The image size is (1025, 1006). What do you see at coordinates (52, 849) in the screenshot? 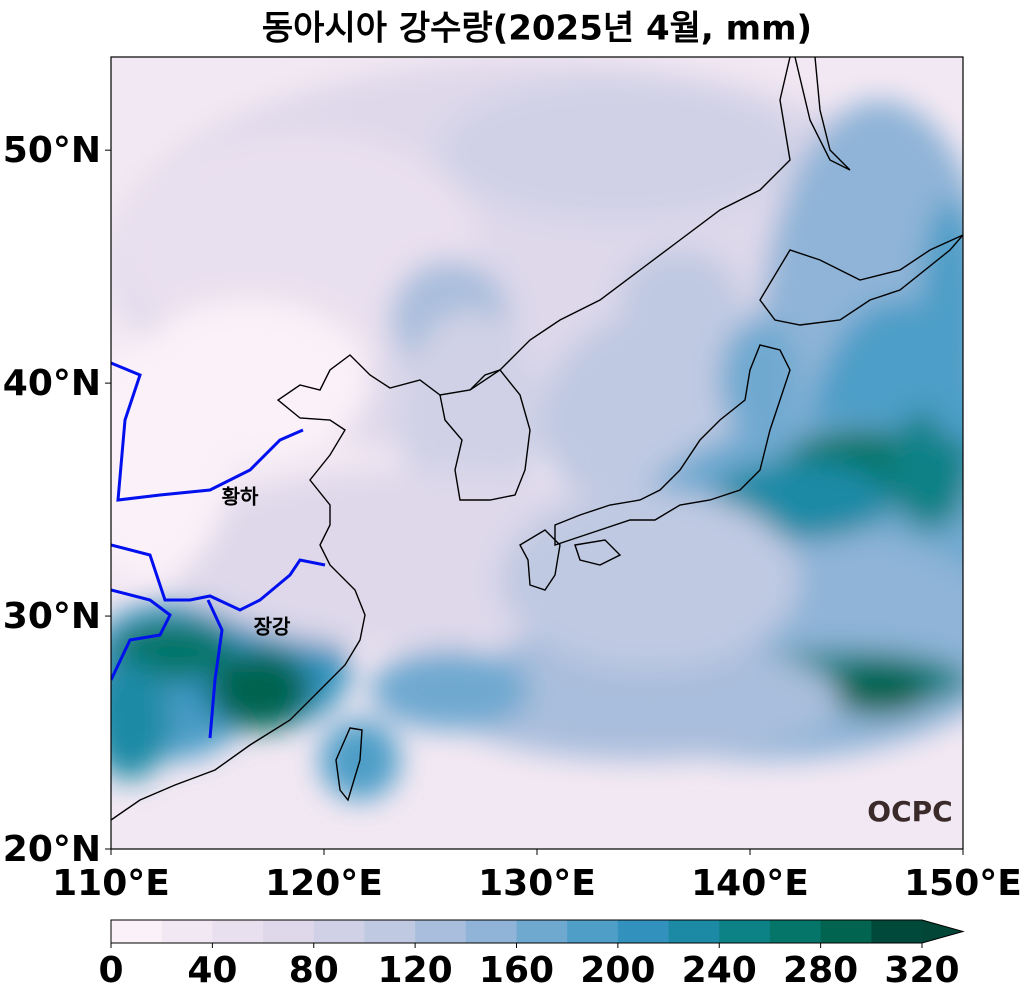
I see `y-tick-label: 20°N` at bounding box center [52, 849].